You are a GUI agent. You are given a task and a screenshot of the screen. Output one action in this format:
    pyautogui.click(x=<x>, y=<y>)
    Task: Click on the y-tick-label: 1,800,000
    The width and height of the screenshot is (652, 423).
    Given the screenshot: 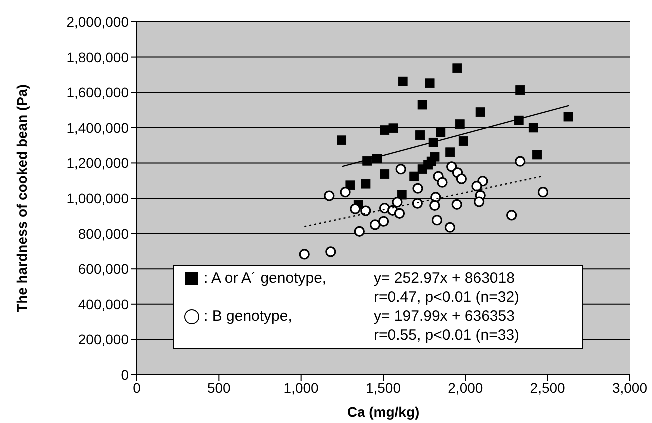 What is the action you would take?
    pyautogui.click(x=98, y=57)
    